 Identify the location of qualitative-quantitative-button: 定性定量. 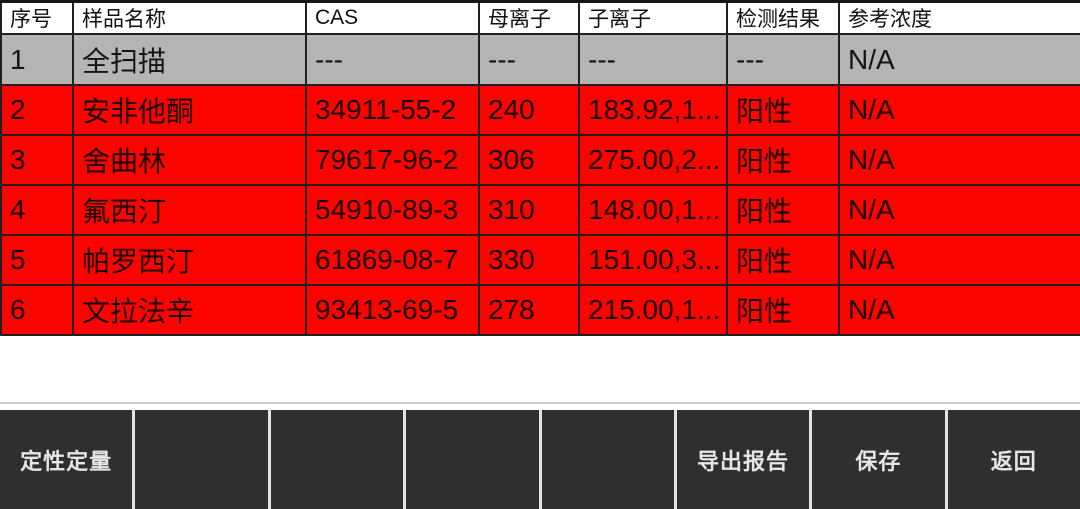
(66, 459).